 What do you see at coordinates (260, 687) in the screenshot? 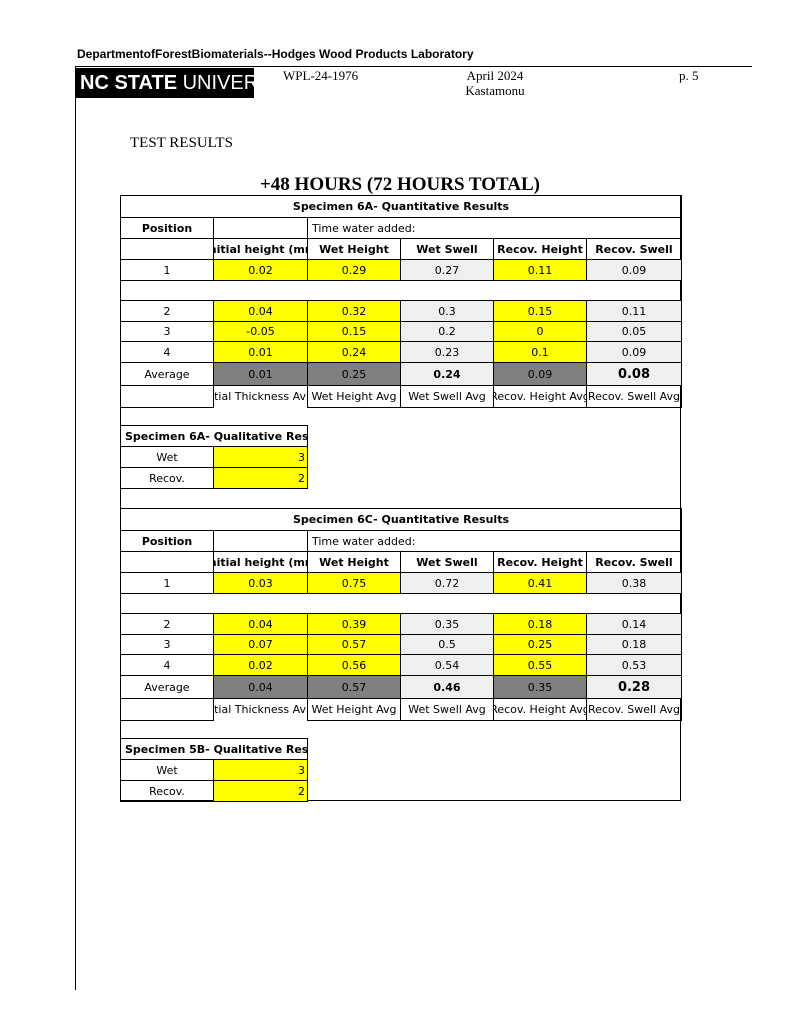
I see `average-cell: 0.04` at bounding box center [260, 687].